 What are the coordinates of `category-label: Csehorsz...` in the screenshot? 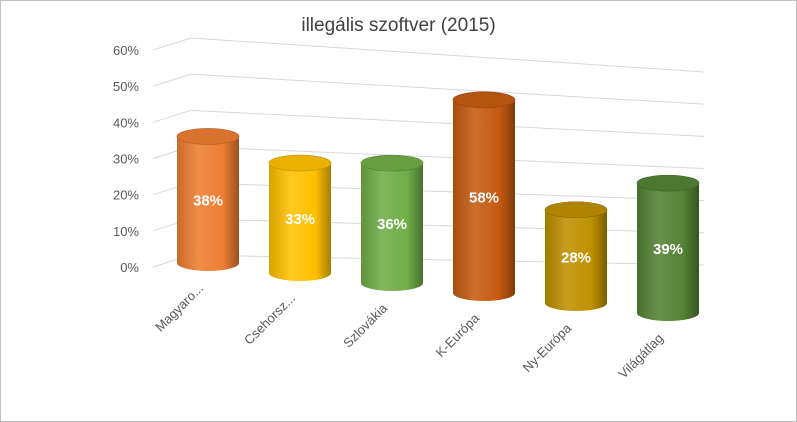 It's located at (269, 319).